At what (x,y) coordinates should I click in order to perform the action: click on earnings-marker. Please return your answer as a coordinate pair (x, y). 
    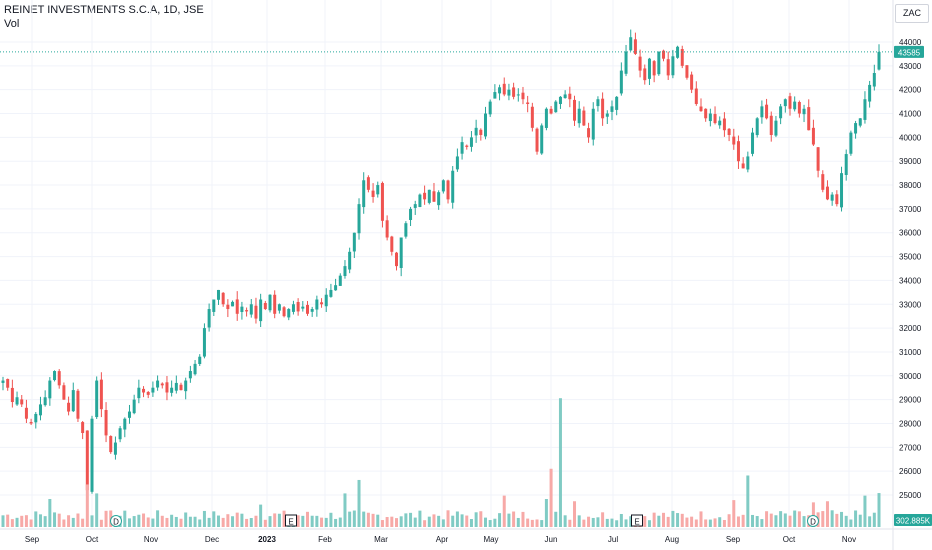
    Looking at the image, I should click on (637, 520).